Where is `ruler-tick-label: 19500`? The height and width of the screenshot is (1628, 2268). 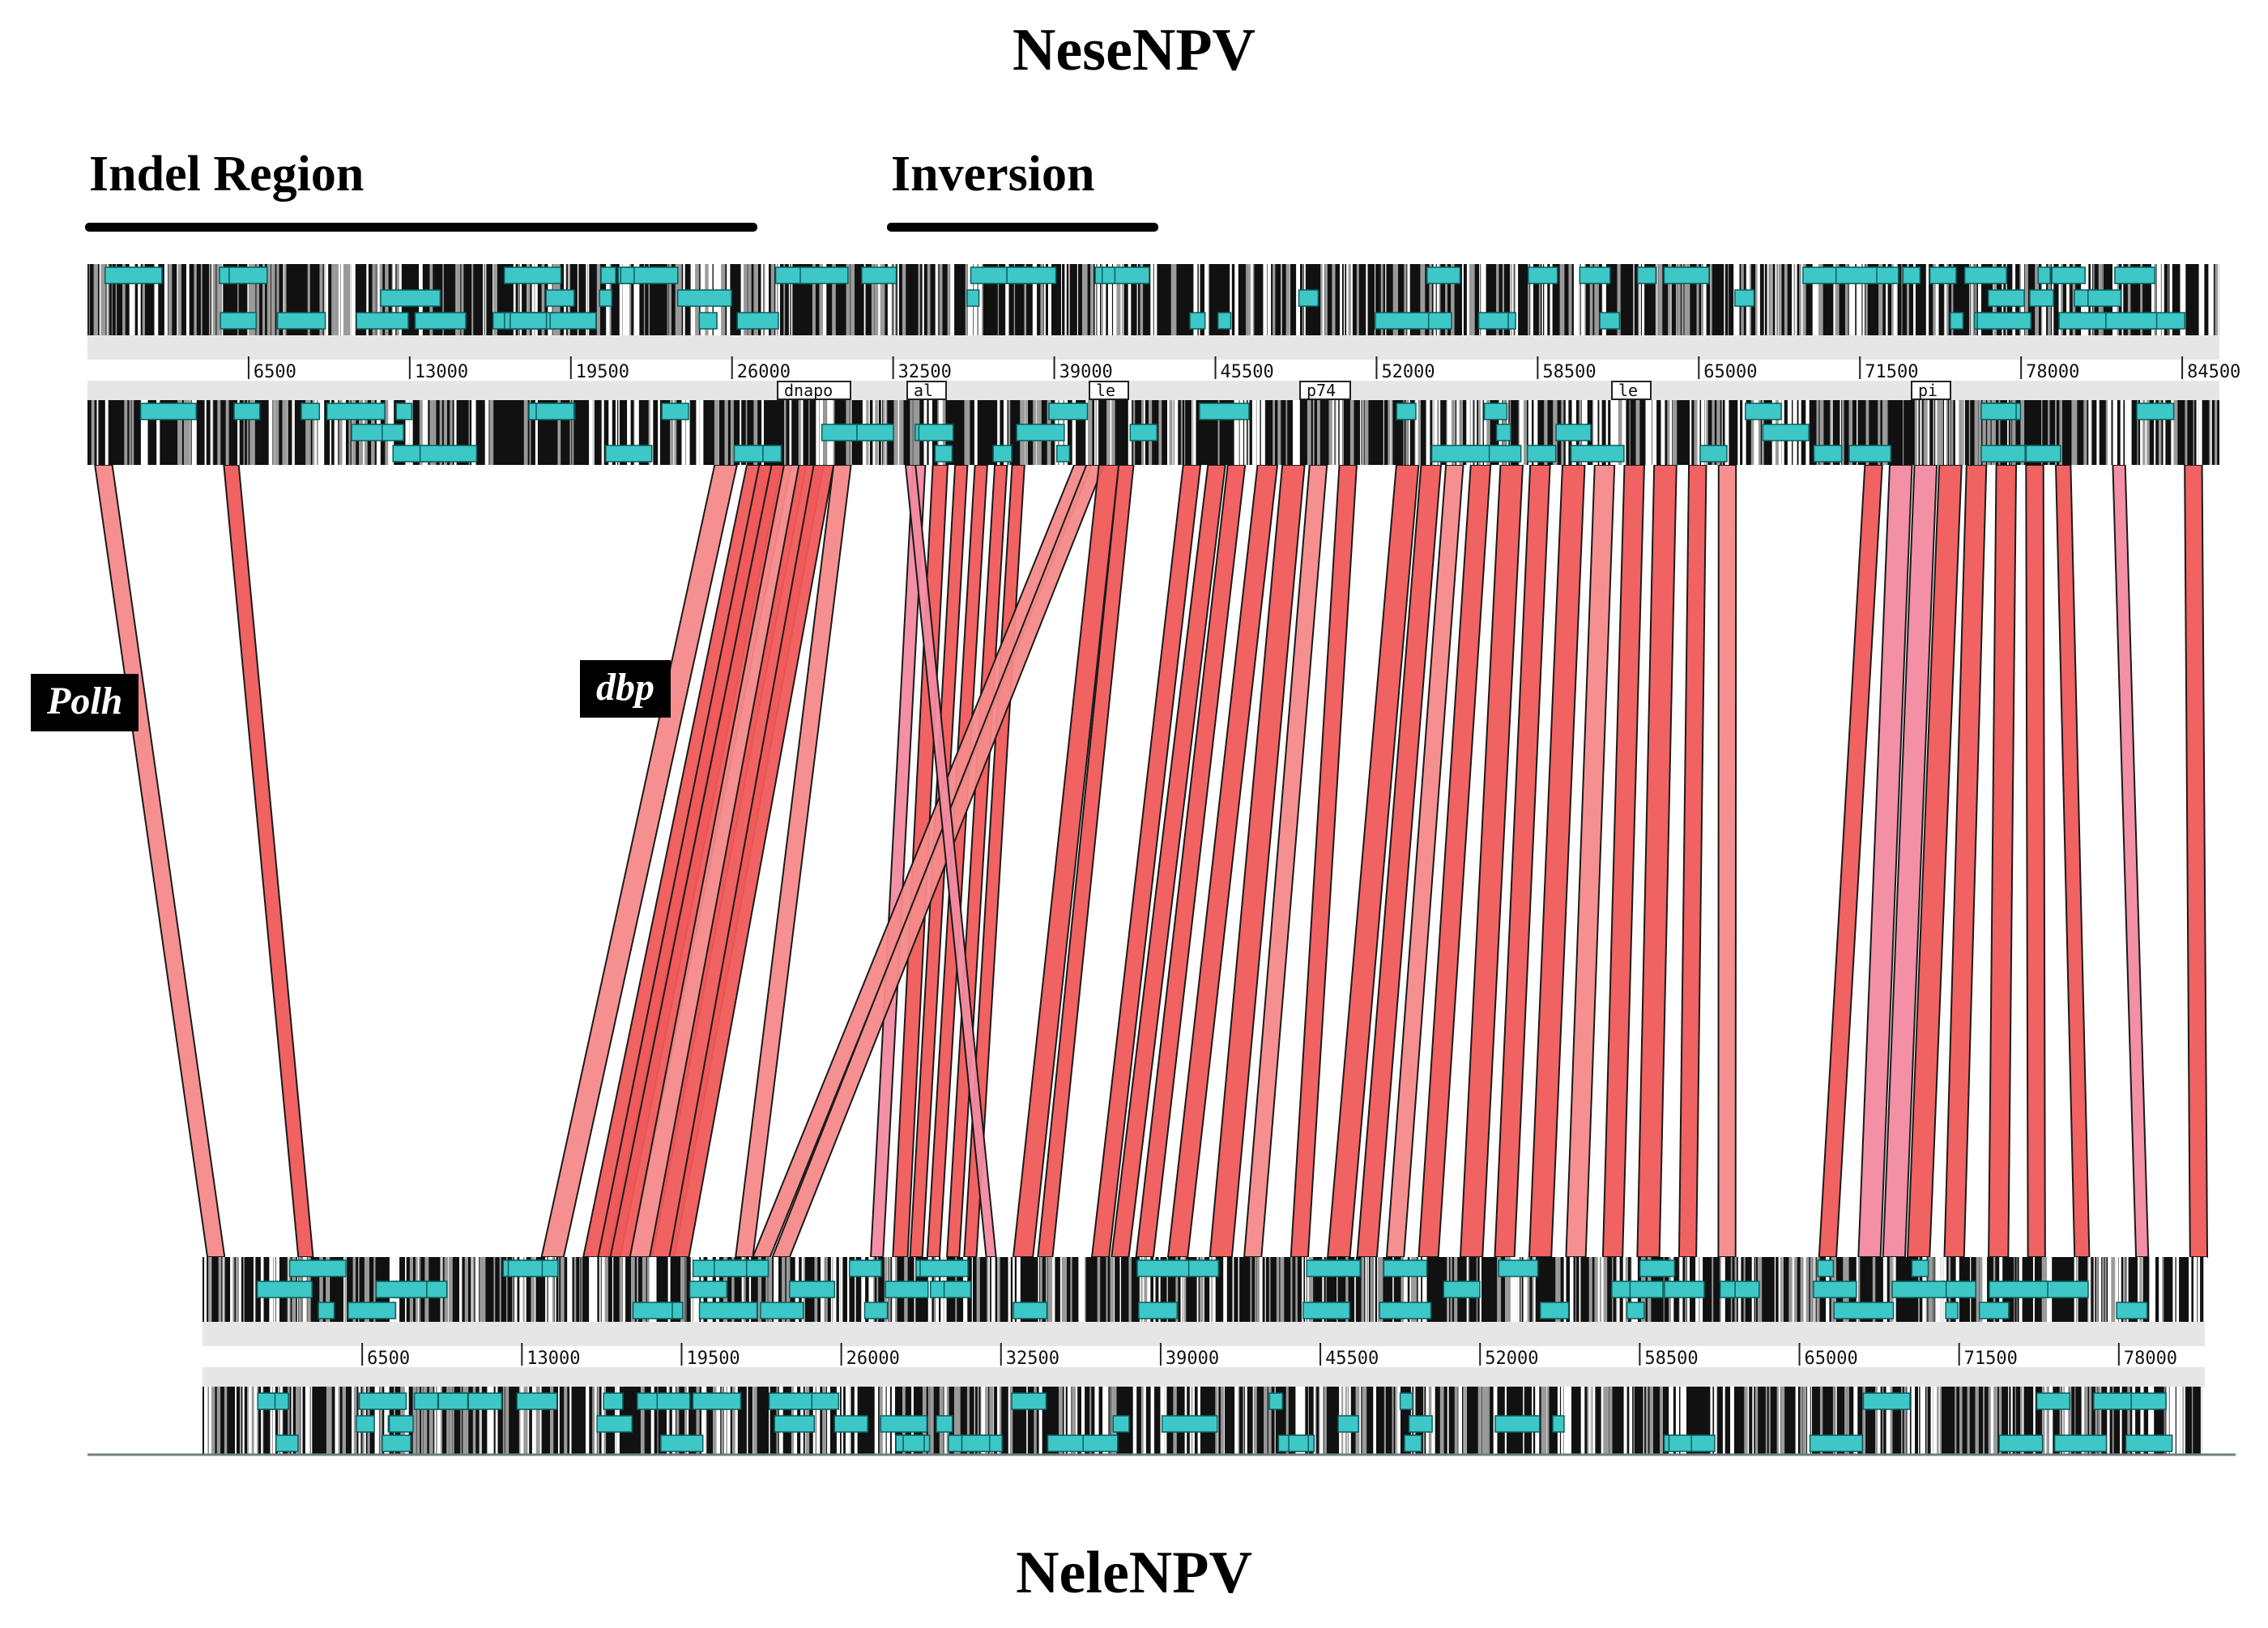 ruler-tick-label: 19500 is located at coordinates (713, 1359).